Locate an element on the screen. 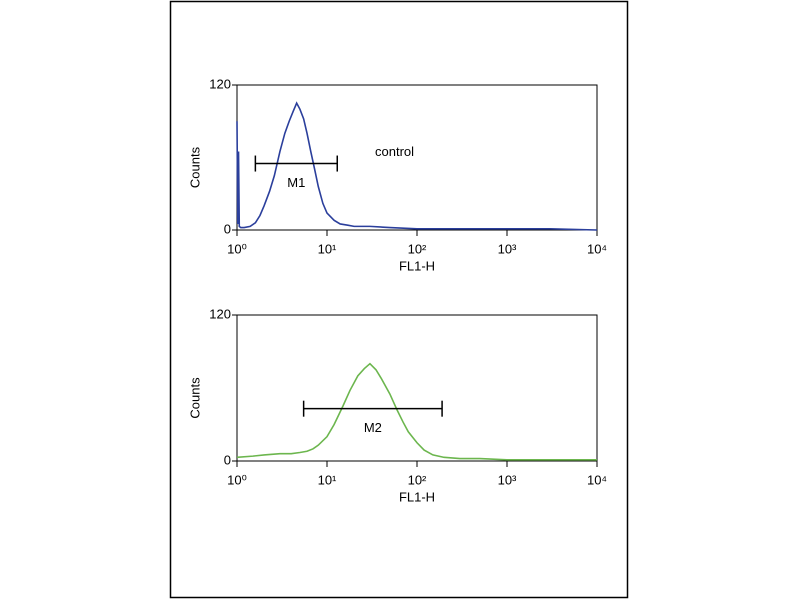 The height and width of the screenshot is (605, 800). marker-label: M2 is located at coordinates (373, 427).